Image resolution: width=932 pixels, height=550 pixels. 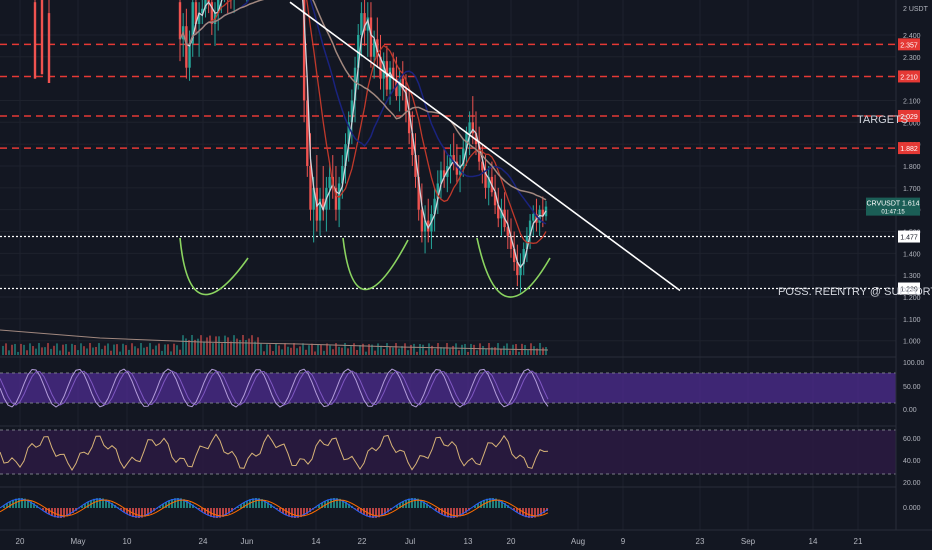 What do you see at coordinates (912, 461) in the screenshot?
I see `indicator-tick-label: 40.00` at bounding box center [912, 461].